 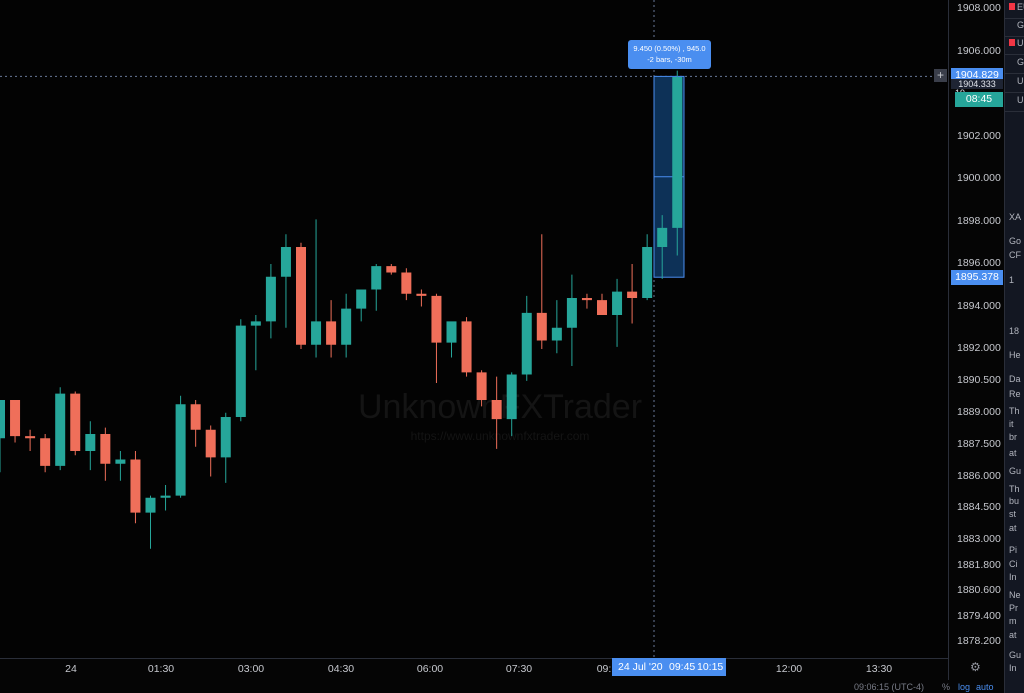 I want to click on price-tick-label: 1884.500, so click(x=979, y=507).